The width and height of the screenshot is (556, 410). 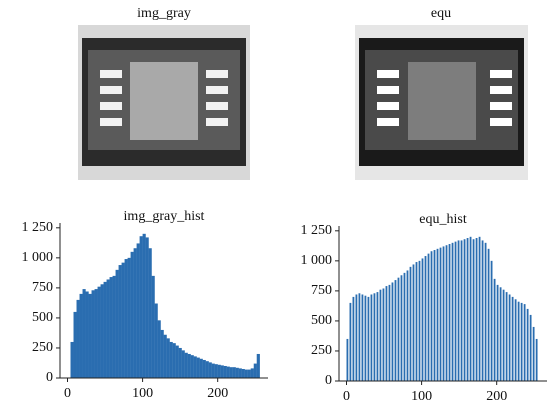 What do you see at coordinates (142, 393) in the screenshot?
I see `x-tick-label: 100` at bounding box center [142, 393].